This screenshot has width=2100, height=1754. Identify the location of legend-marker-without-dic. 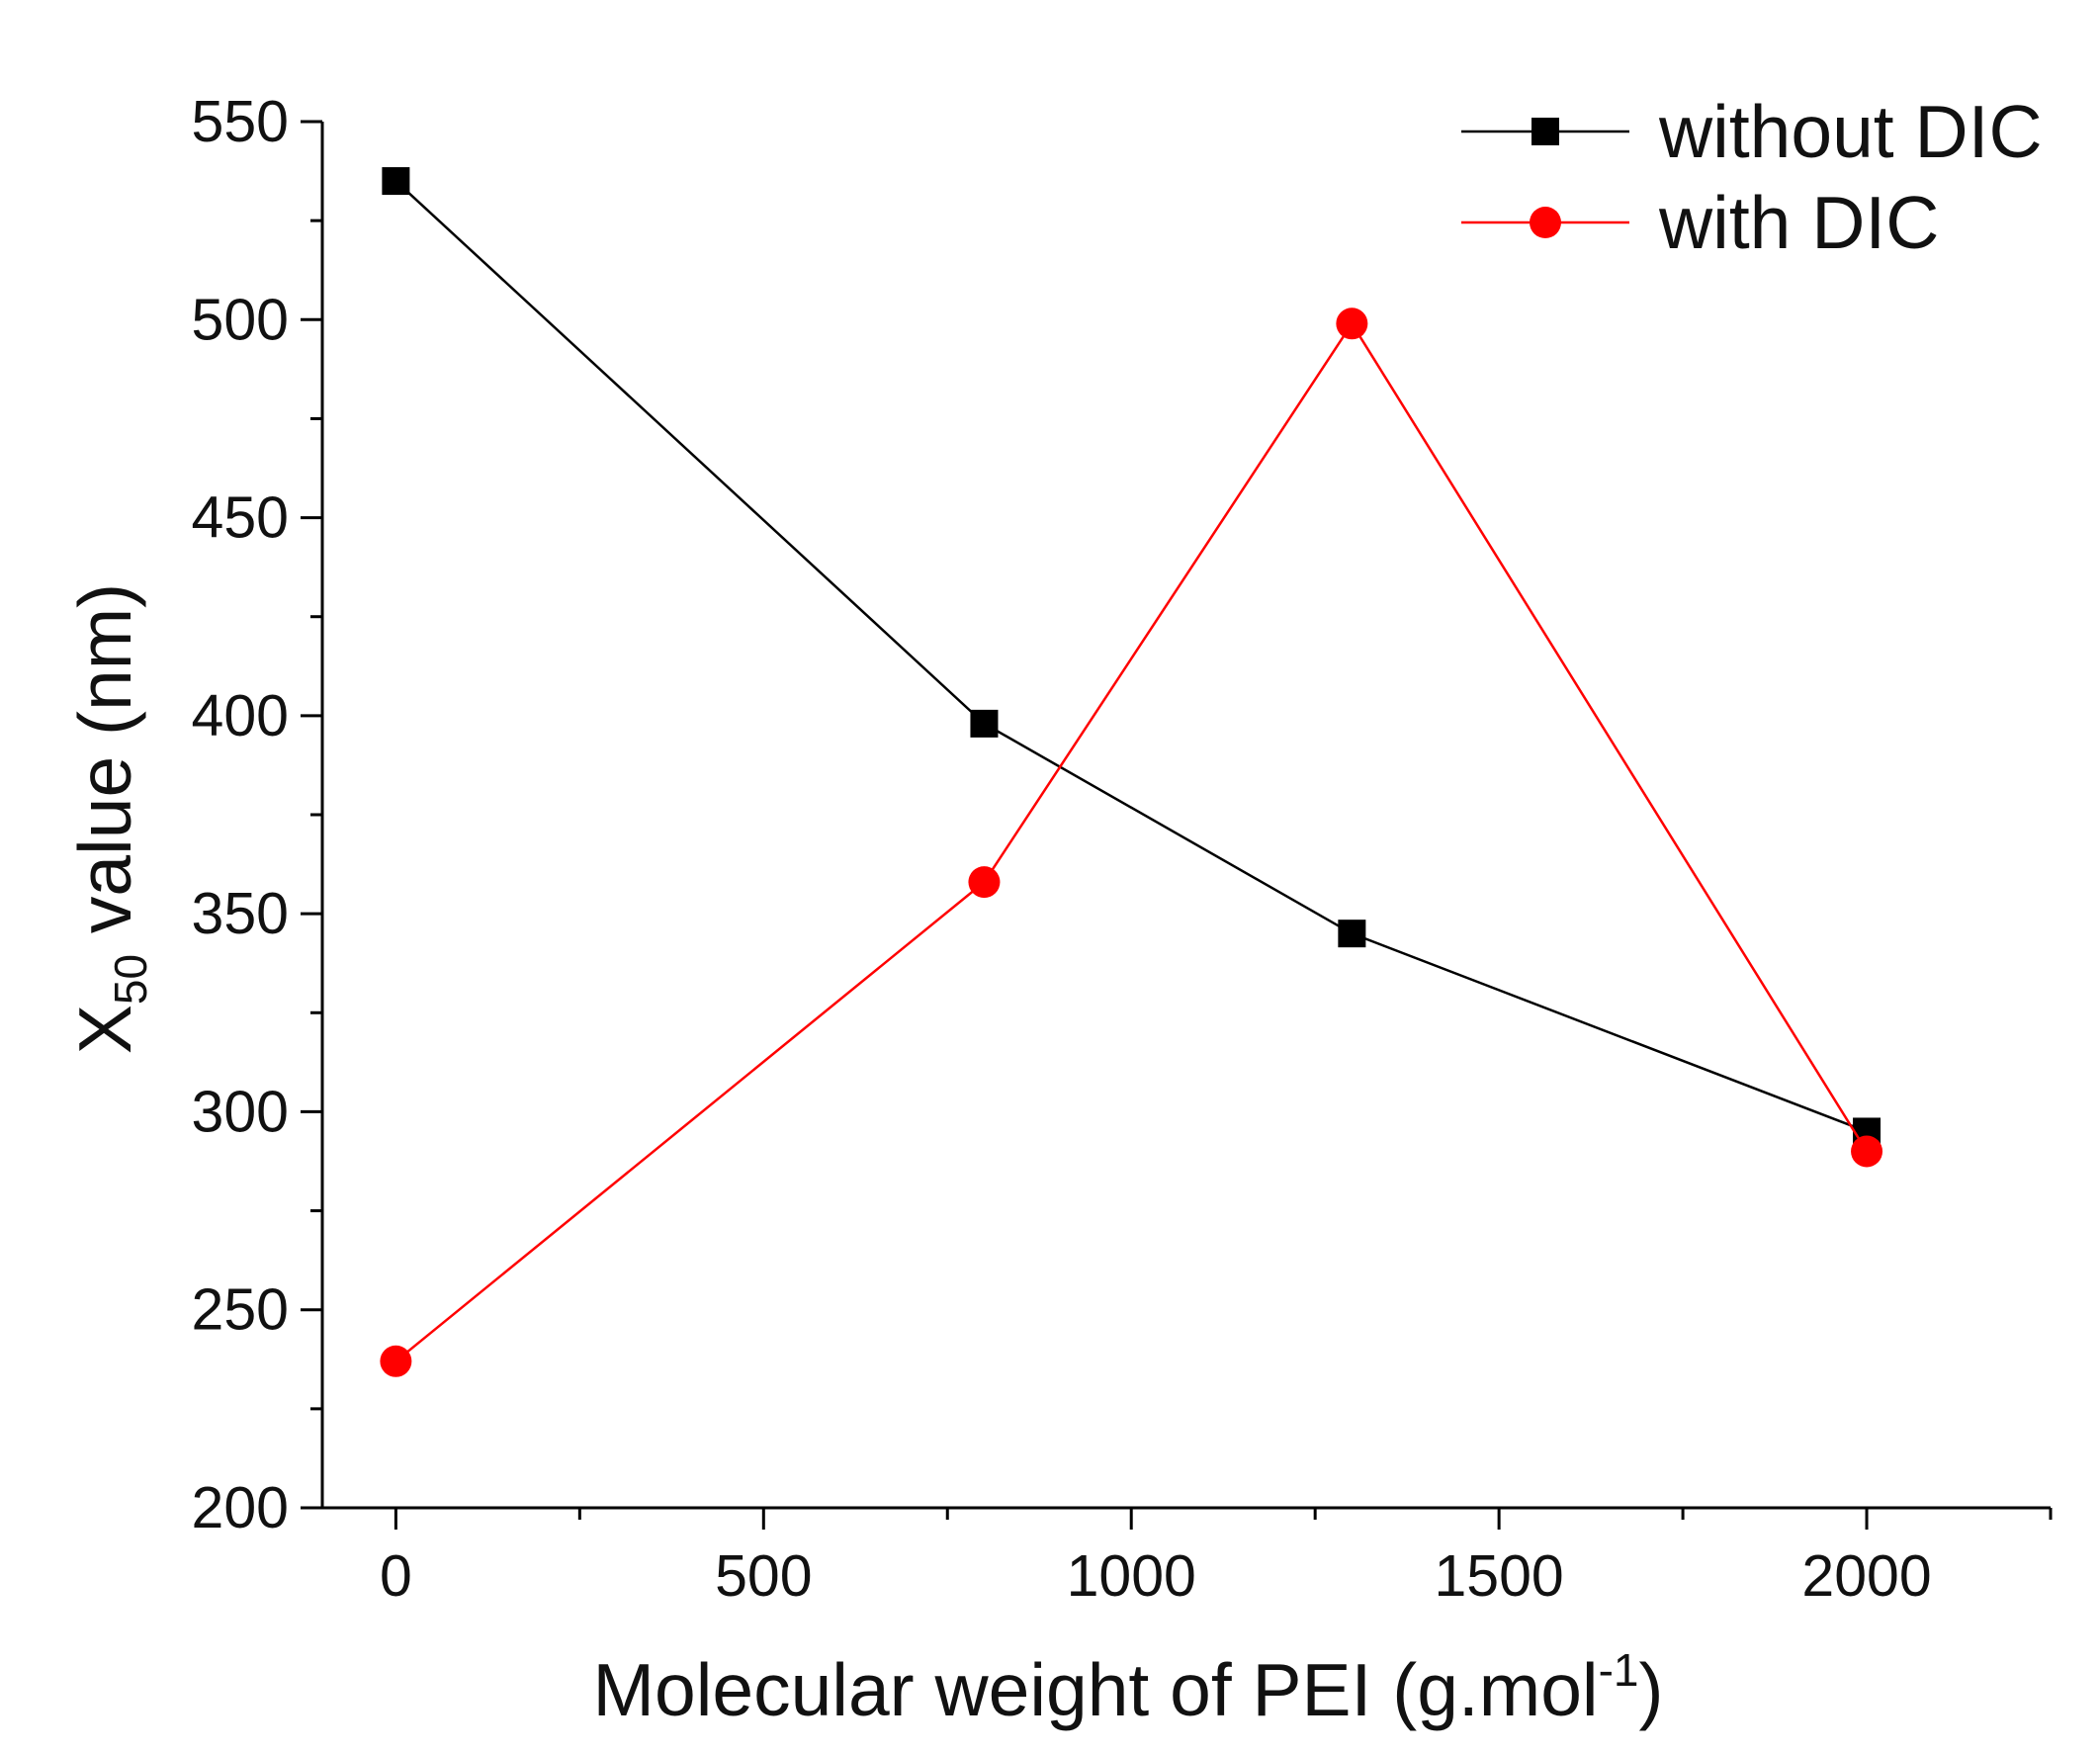
(1545, 131).